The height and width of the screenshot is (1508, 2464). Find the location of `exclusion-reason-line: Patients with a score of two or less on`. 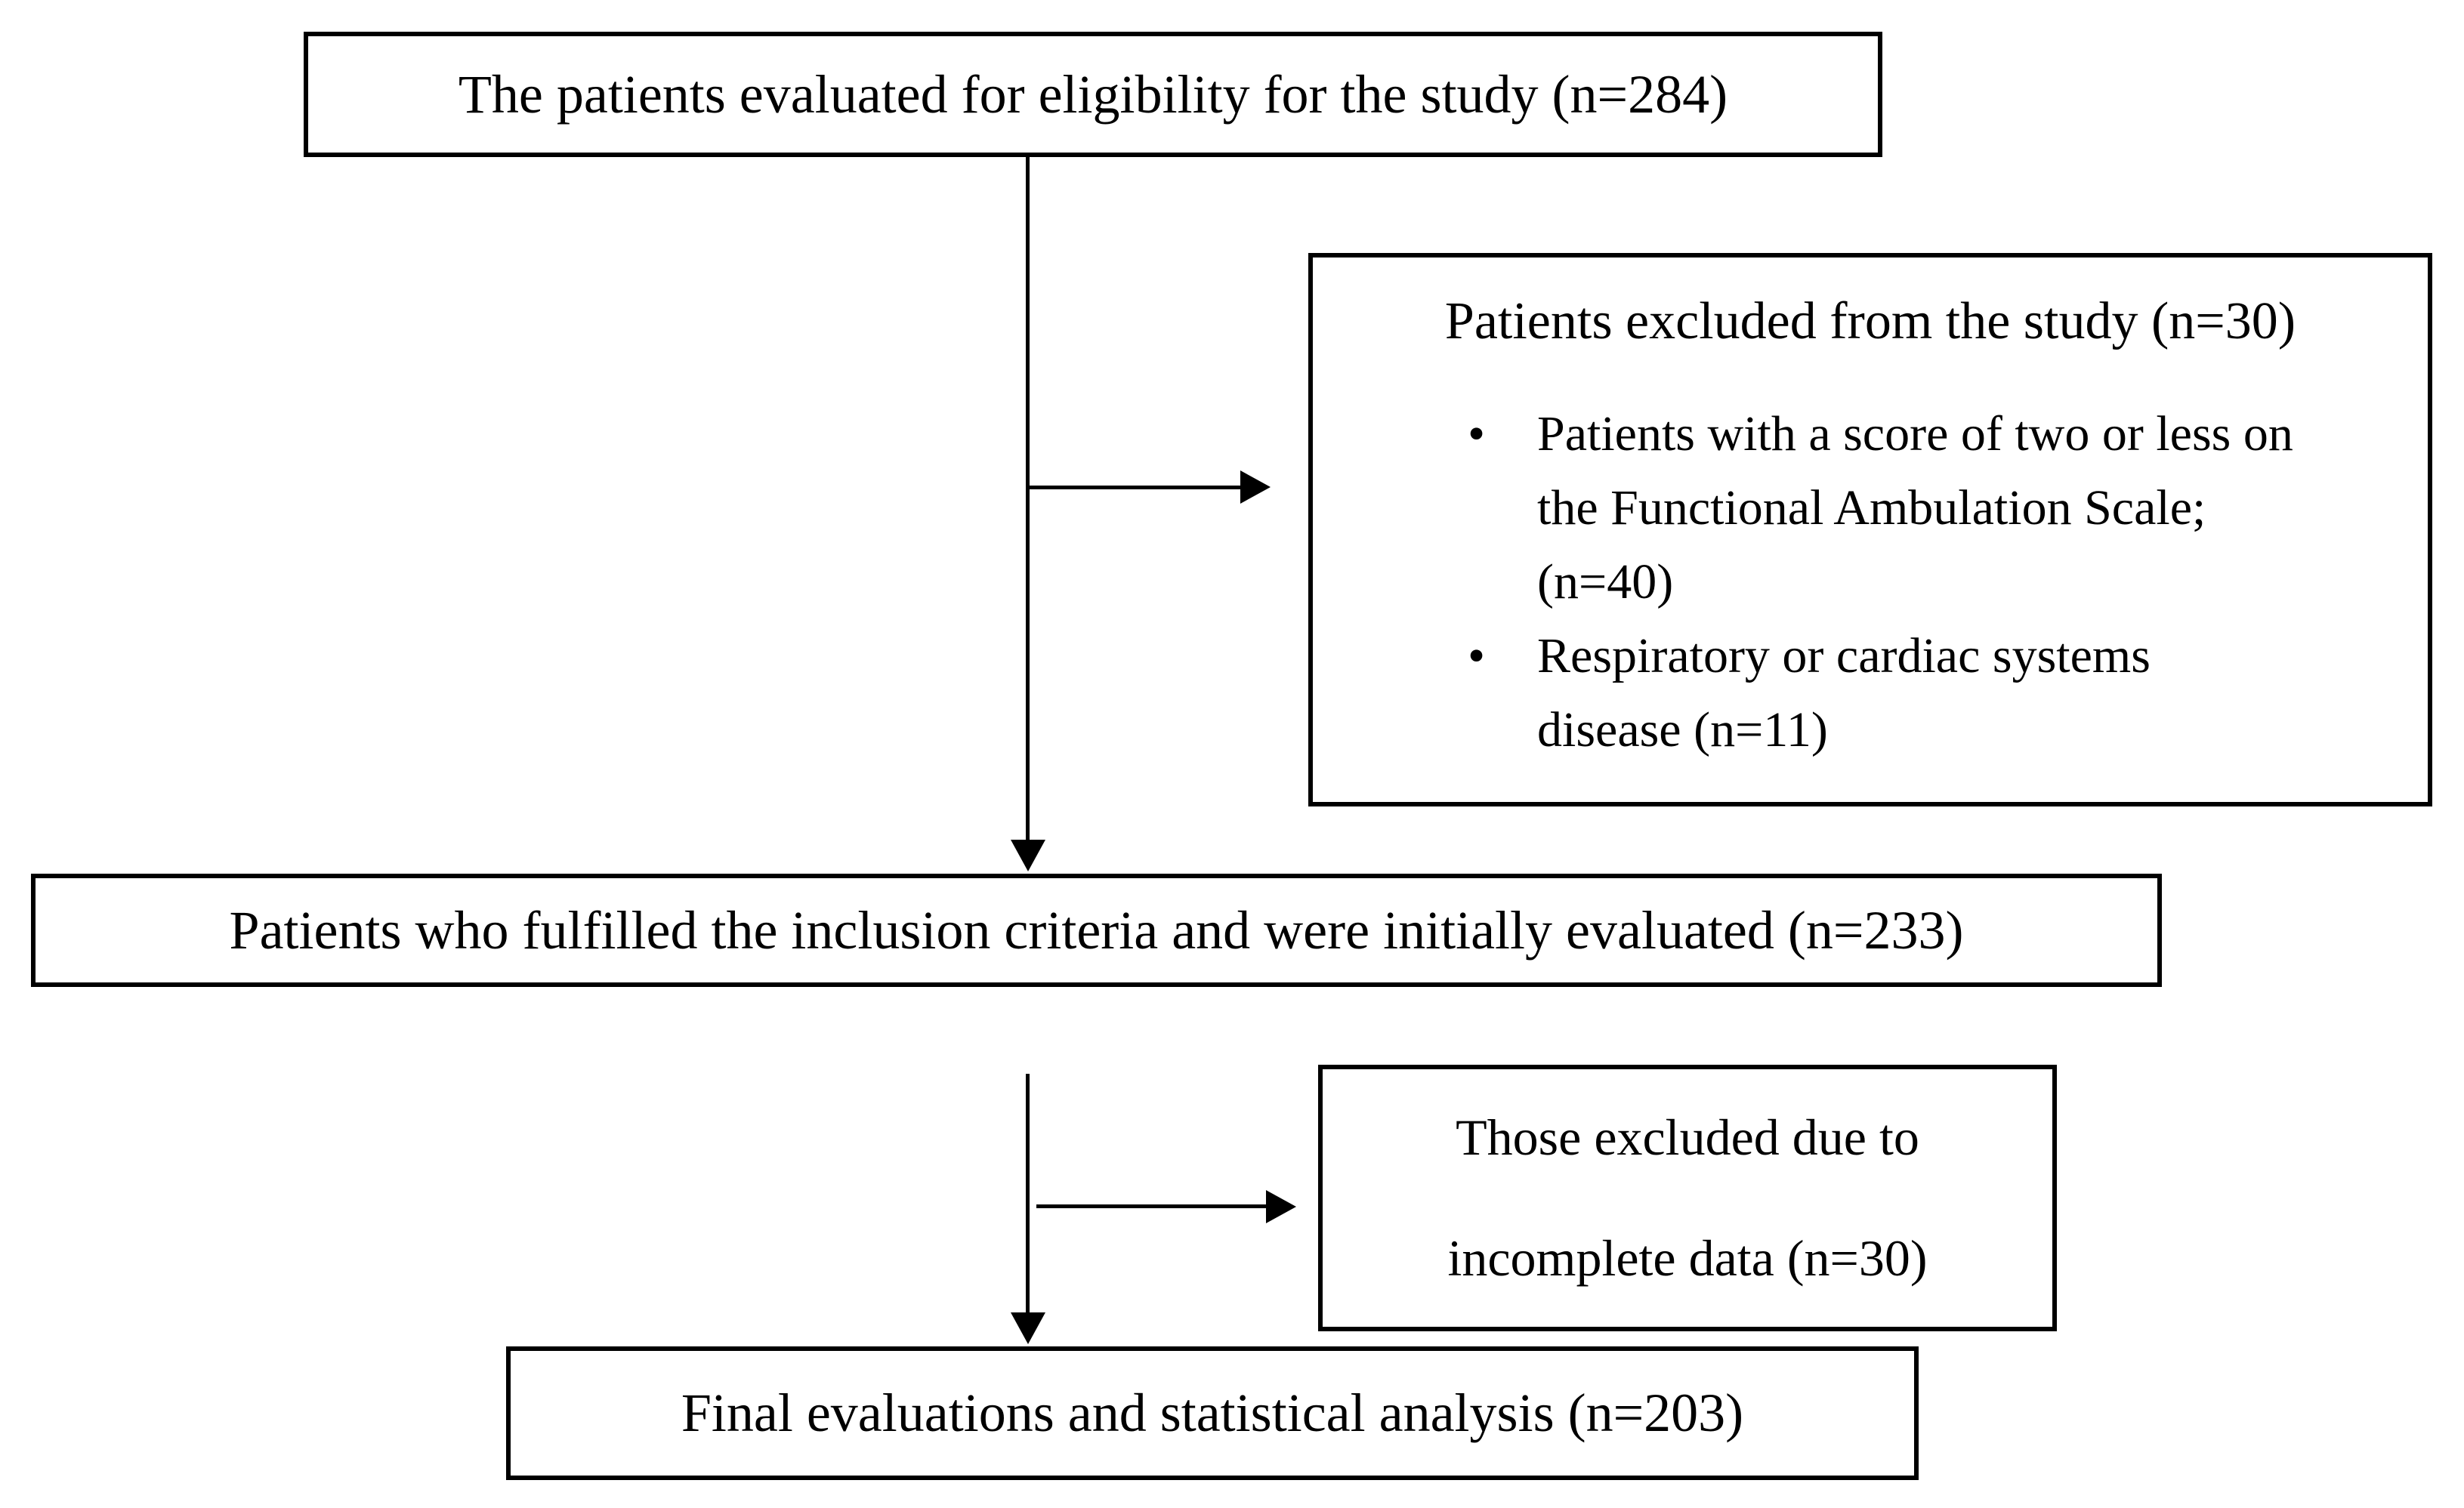

exclusion-reason-line: Patients with a score of two or less on is located at coordinates (1915, 433).